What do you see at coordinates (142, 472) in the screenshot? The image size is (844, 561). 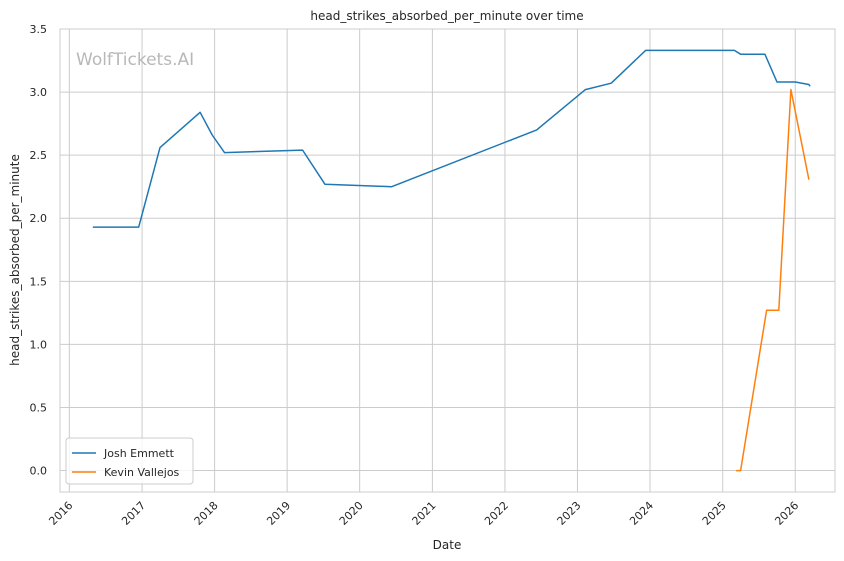 I see `legend-label-kevin-vallejos: Kevin Vallejos` at bounding box center [142, 472].